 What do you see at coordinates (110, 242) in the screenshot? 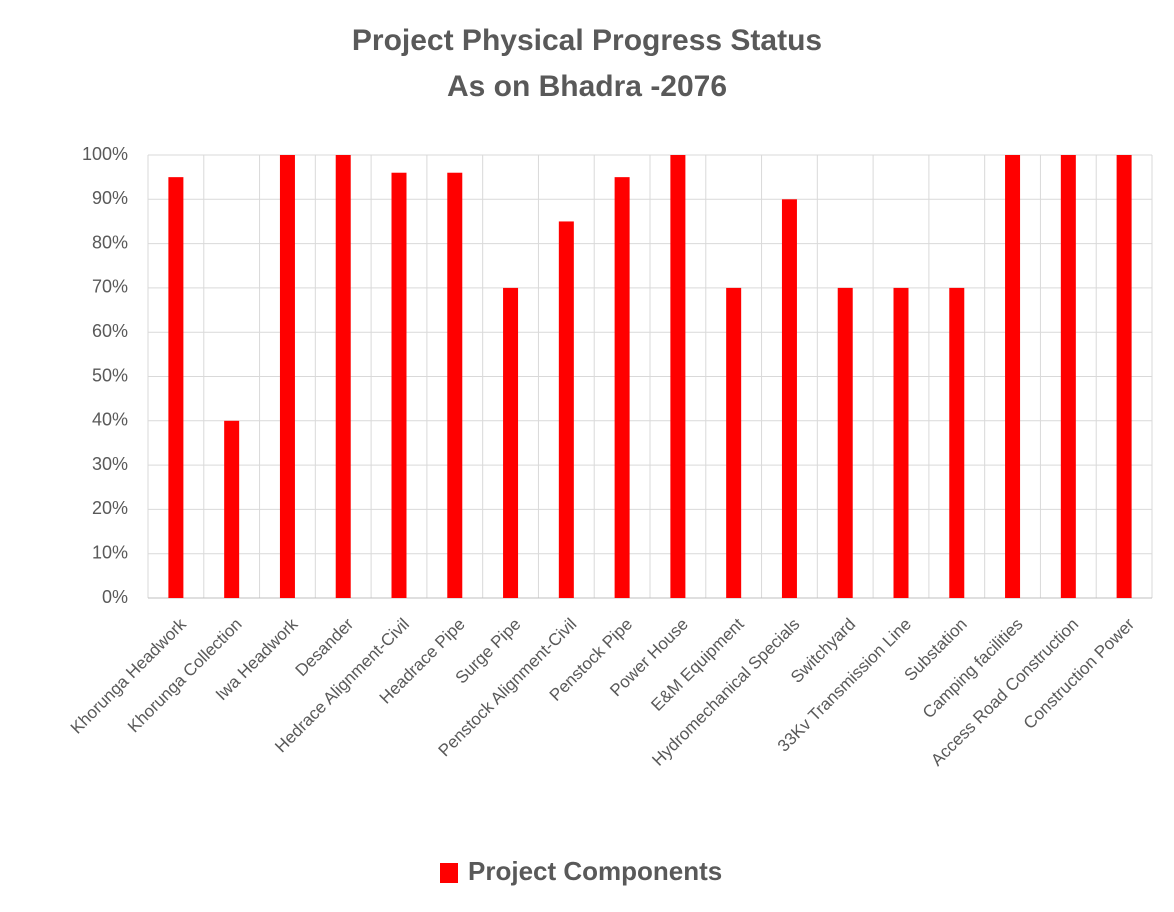
I see `y-tick-label: 80%` at bounding box center [110, 242].